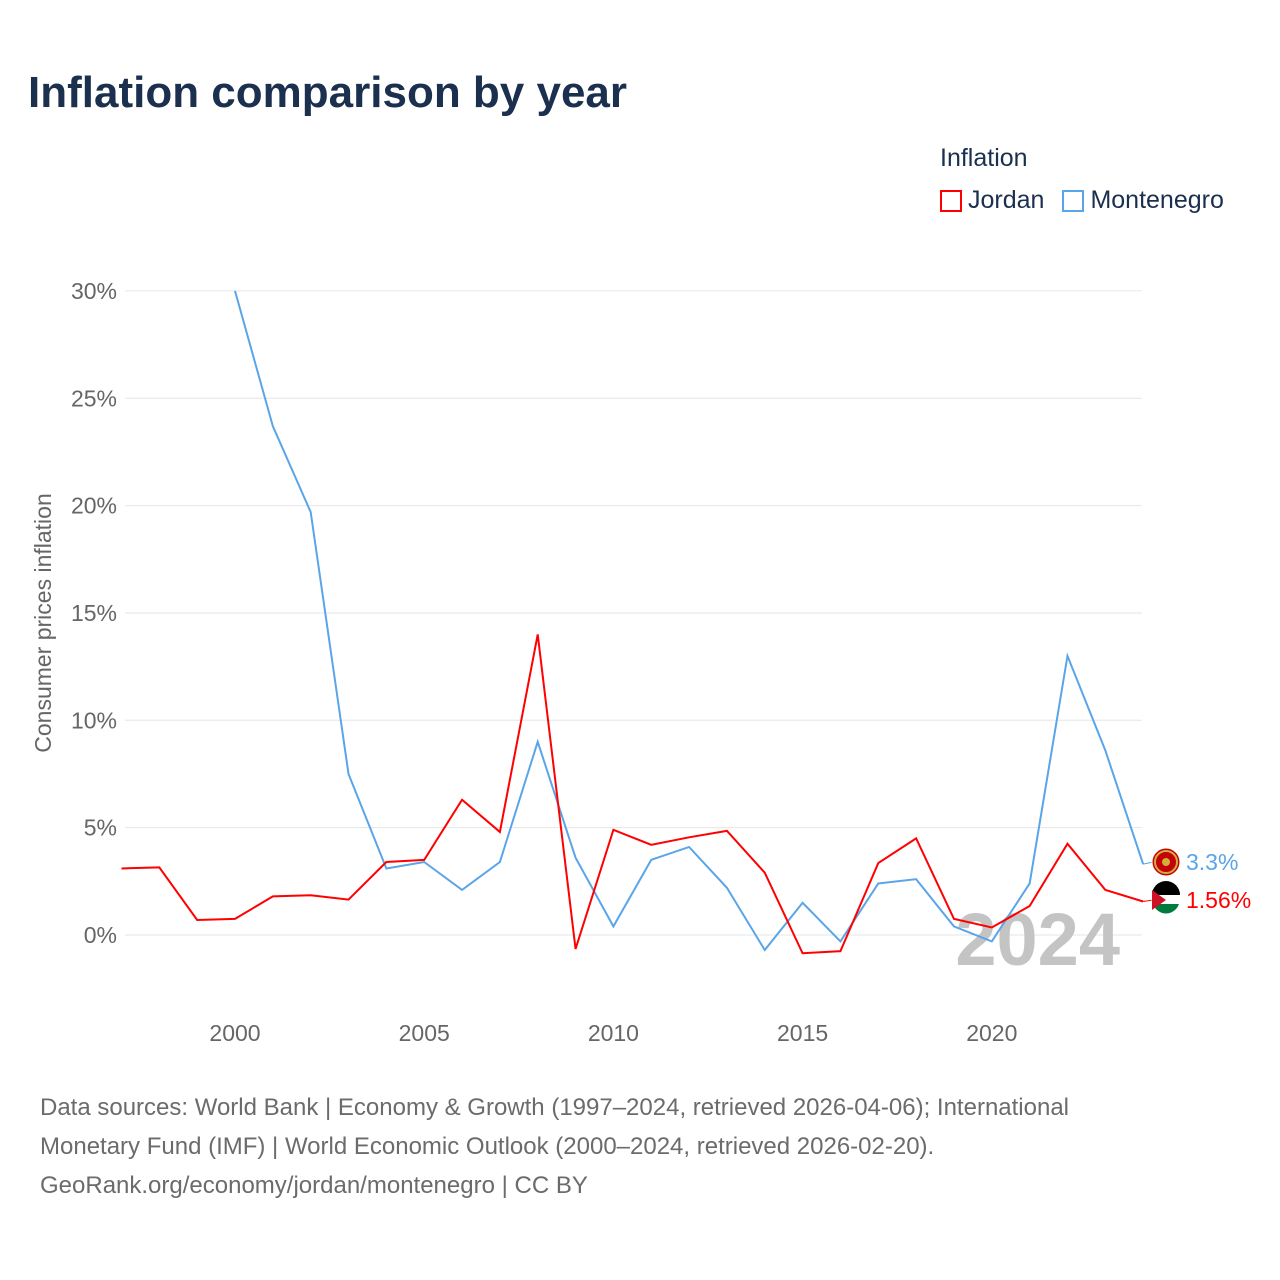 The width and height of the screenshot is (1280, 1280). What do you see at coordinates (991, 1033) in the screenshot?
I see `x-tick-label: 2020` at bounding box center [991, 1033].